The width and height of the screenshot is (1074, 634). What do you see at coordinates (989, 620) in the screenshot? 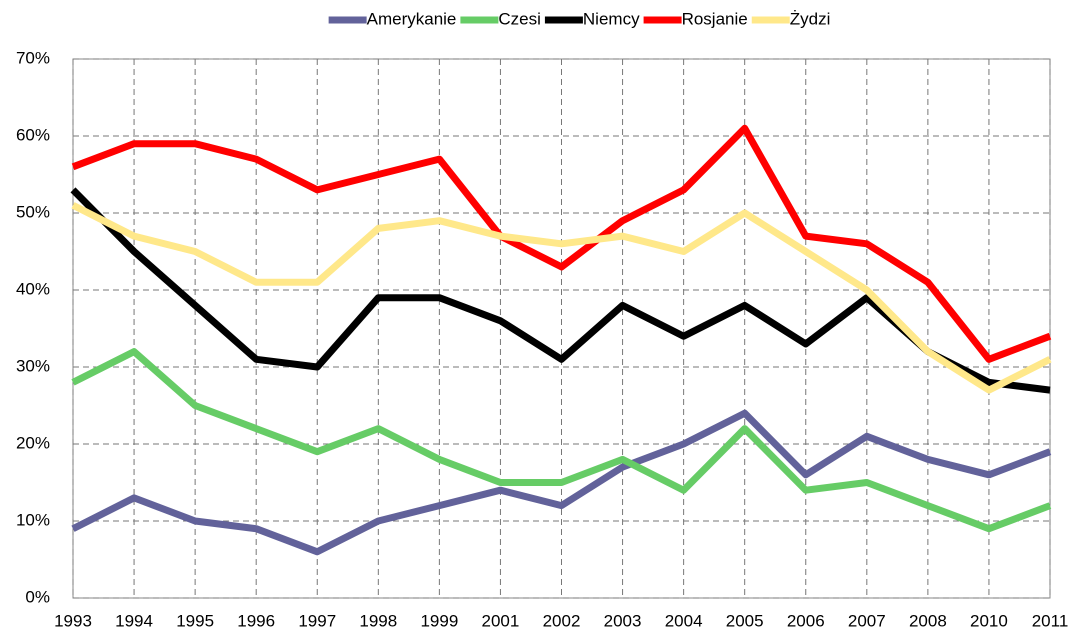
I see `x-tick-label: 2010` at bounding box center [989, 620].